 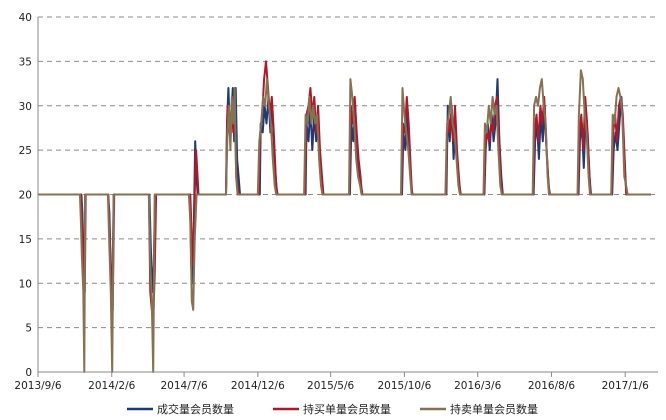 I want to click on x-tick-label: 2016/8/6, so click(x=551, y=386).